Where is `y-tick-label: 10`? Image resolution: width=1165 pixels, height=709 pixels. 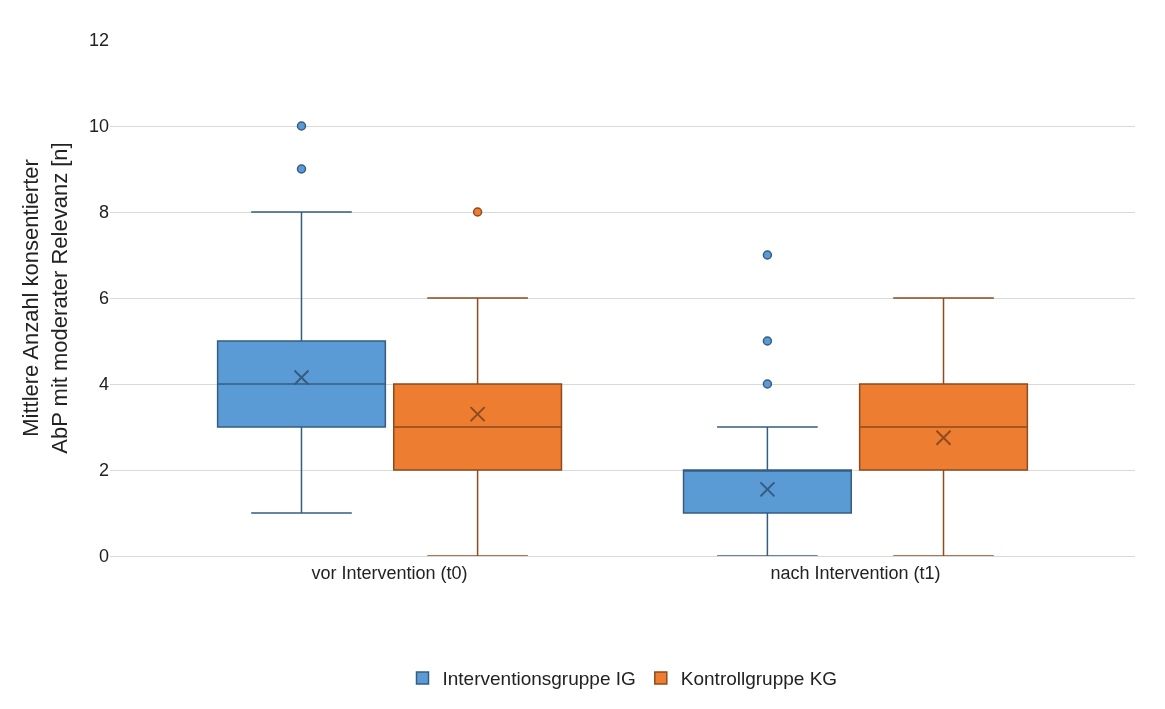 y-tick-label: 10 is located at coordinates (98, 126).